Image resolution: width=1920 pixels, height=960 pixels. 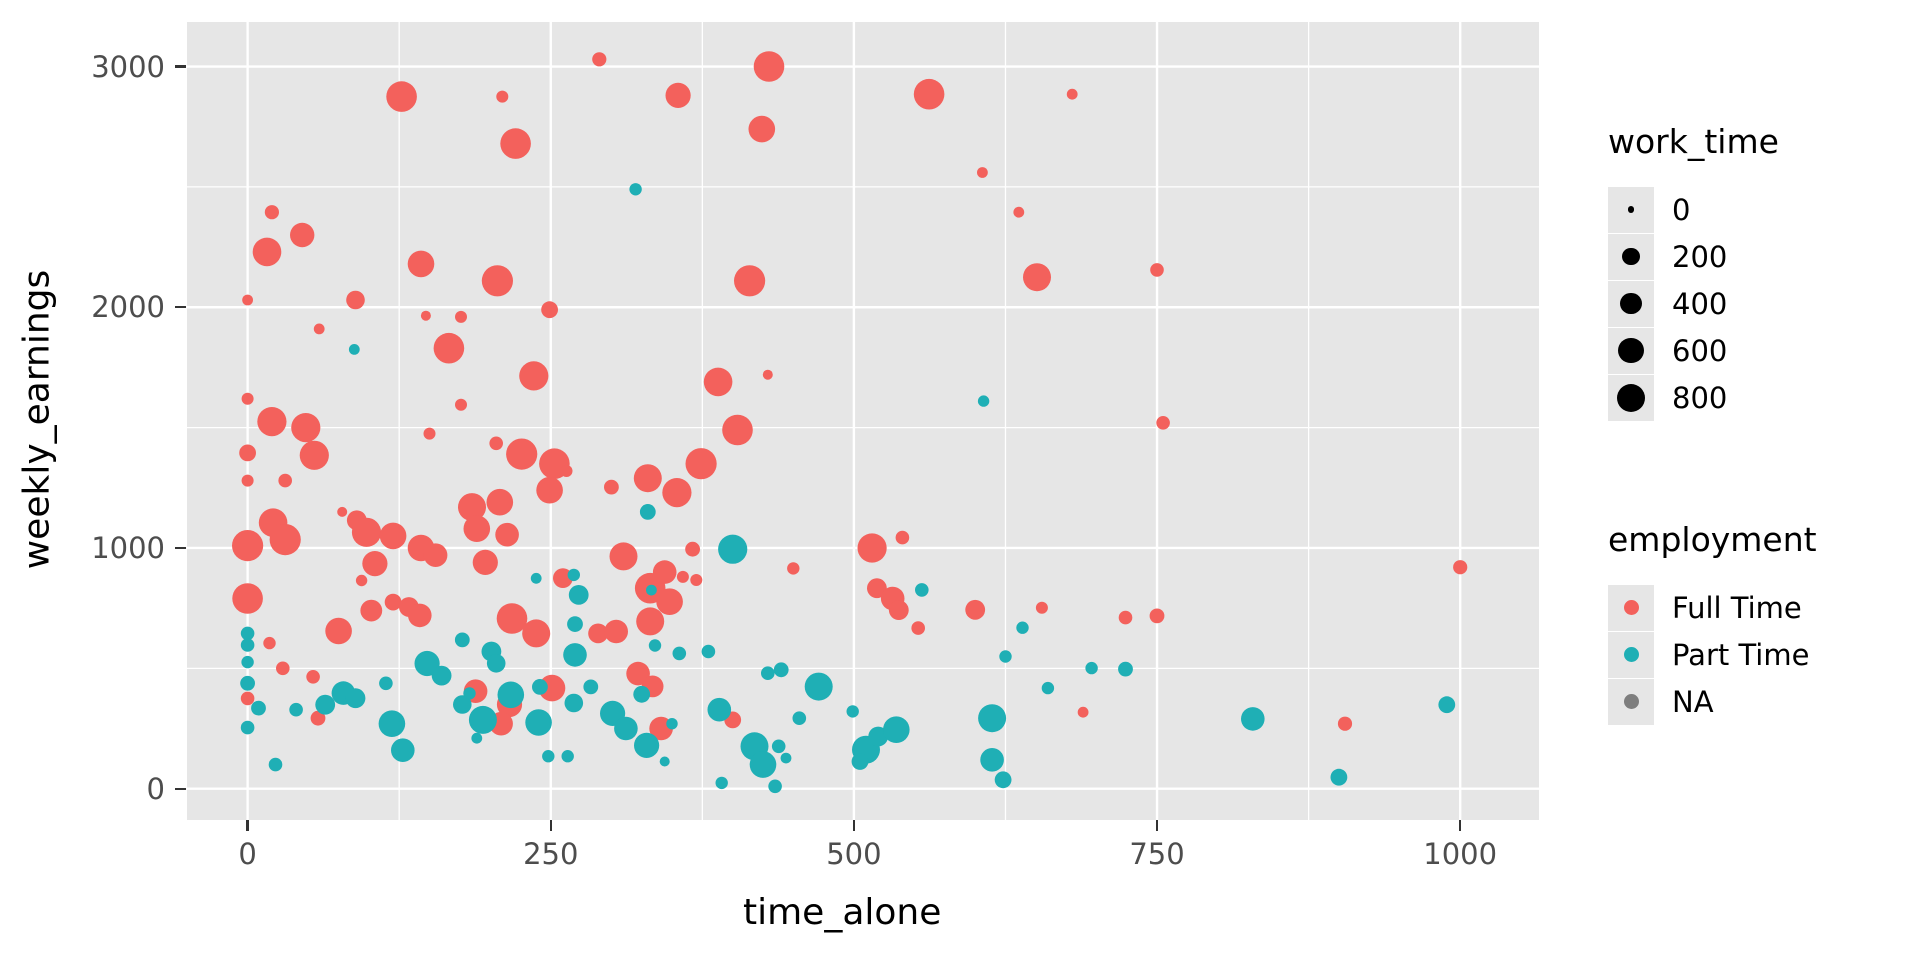 I want to click on size-legend-key, so click(x=1631, y=397).